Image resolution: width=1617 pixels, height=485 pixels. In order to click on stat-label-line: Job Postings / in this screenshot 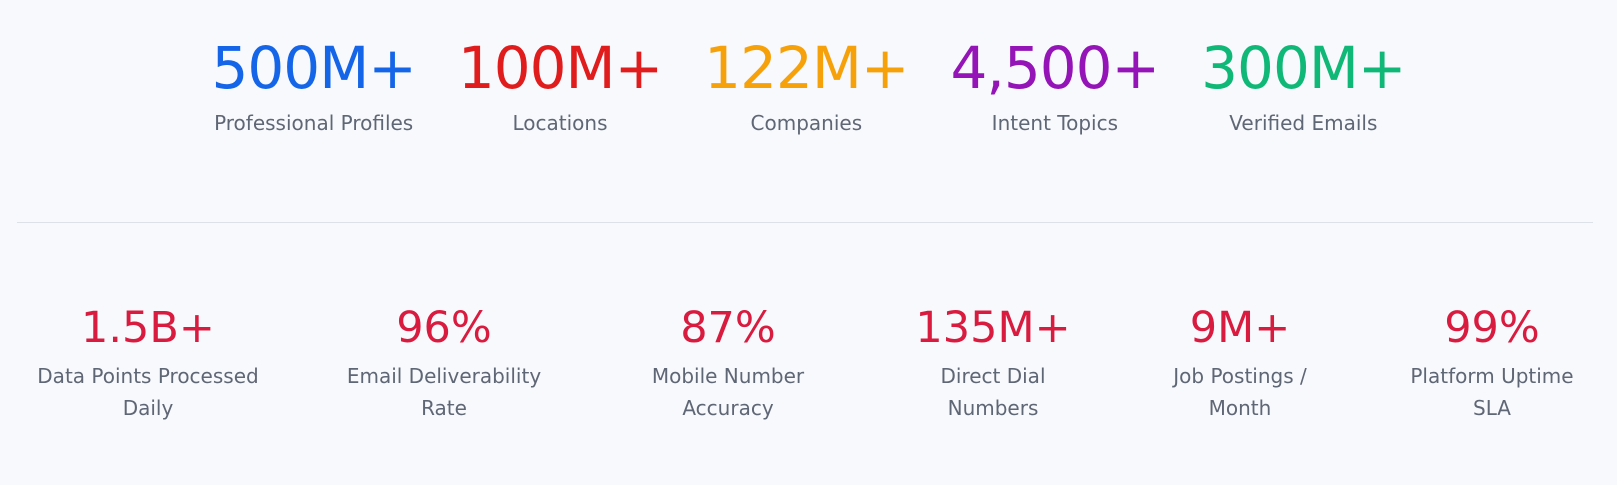, I will do `click(1240, 376)`.